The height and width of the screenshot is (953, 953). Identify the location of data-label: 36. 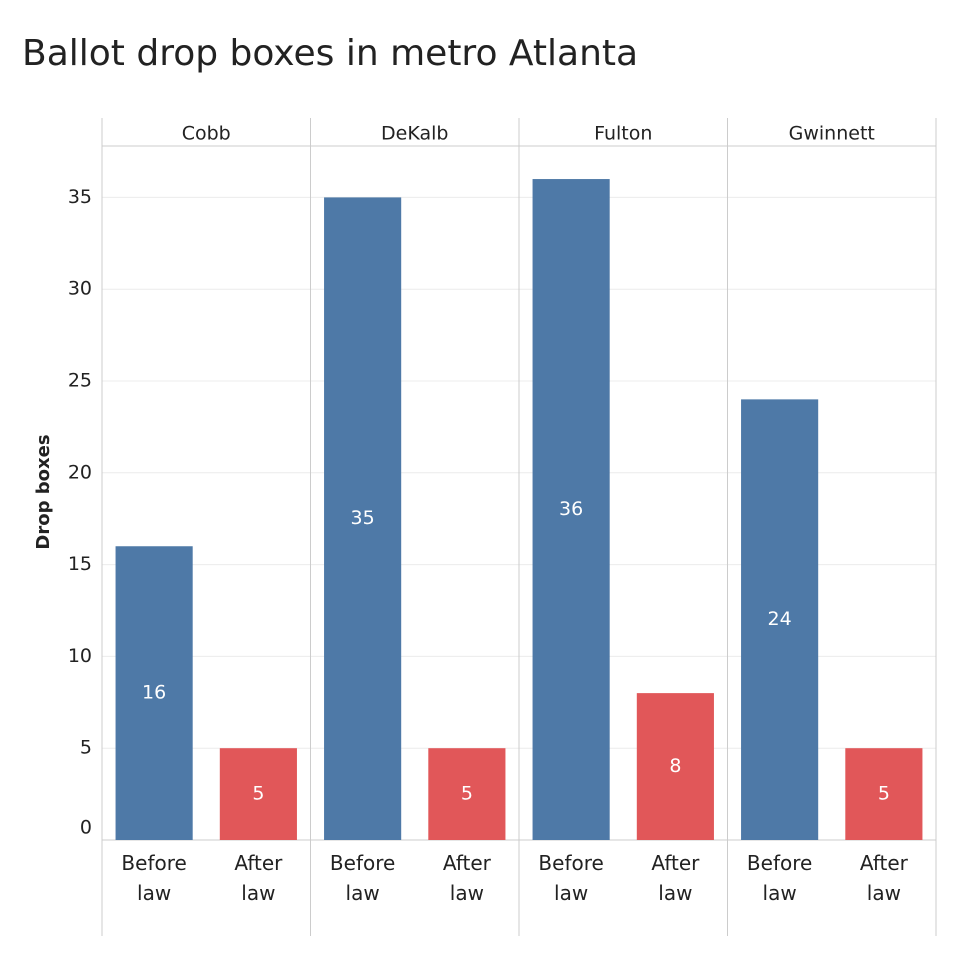
(571, 509).